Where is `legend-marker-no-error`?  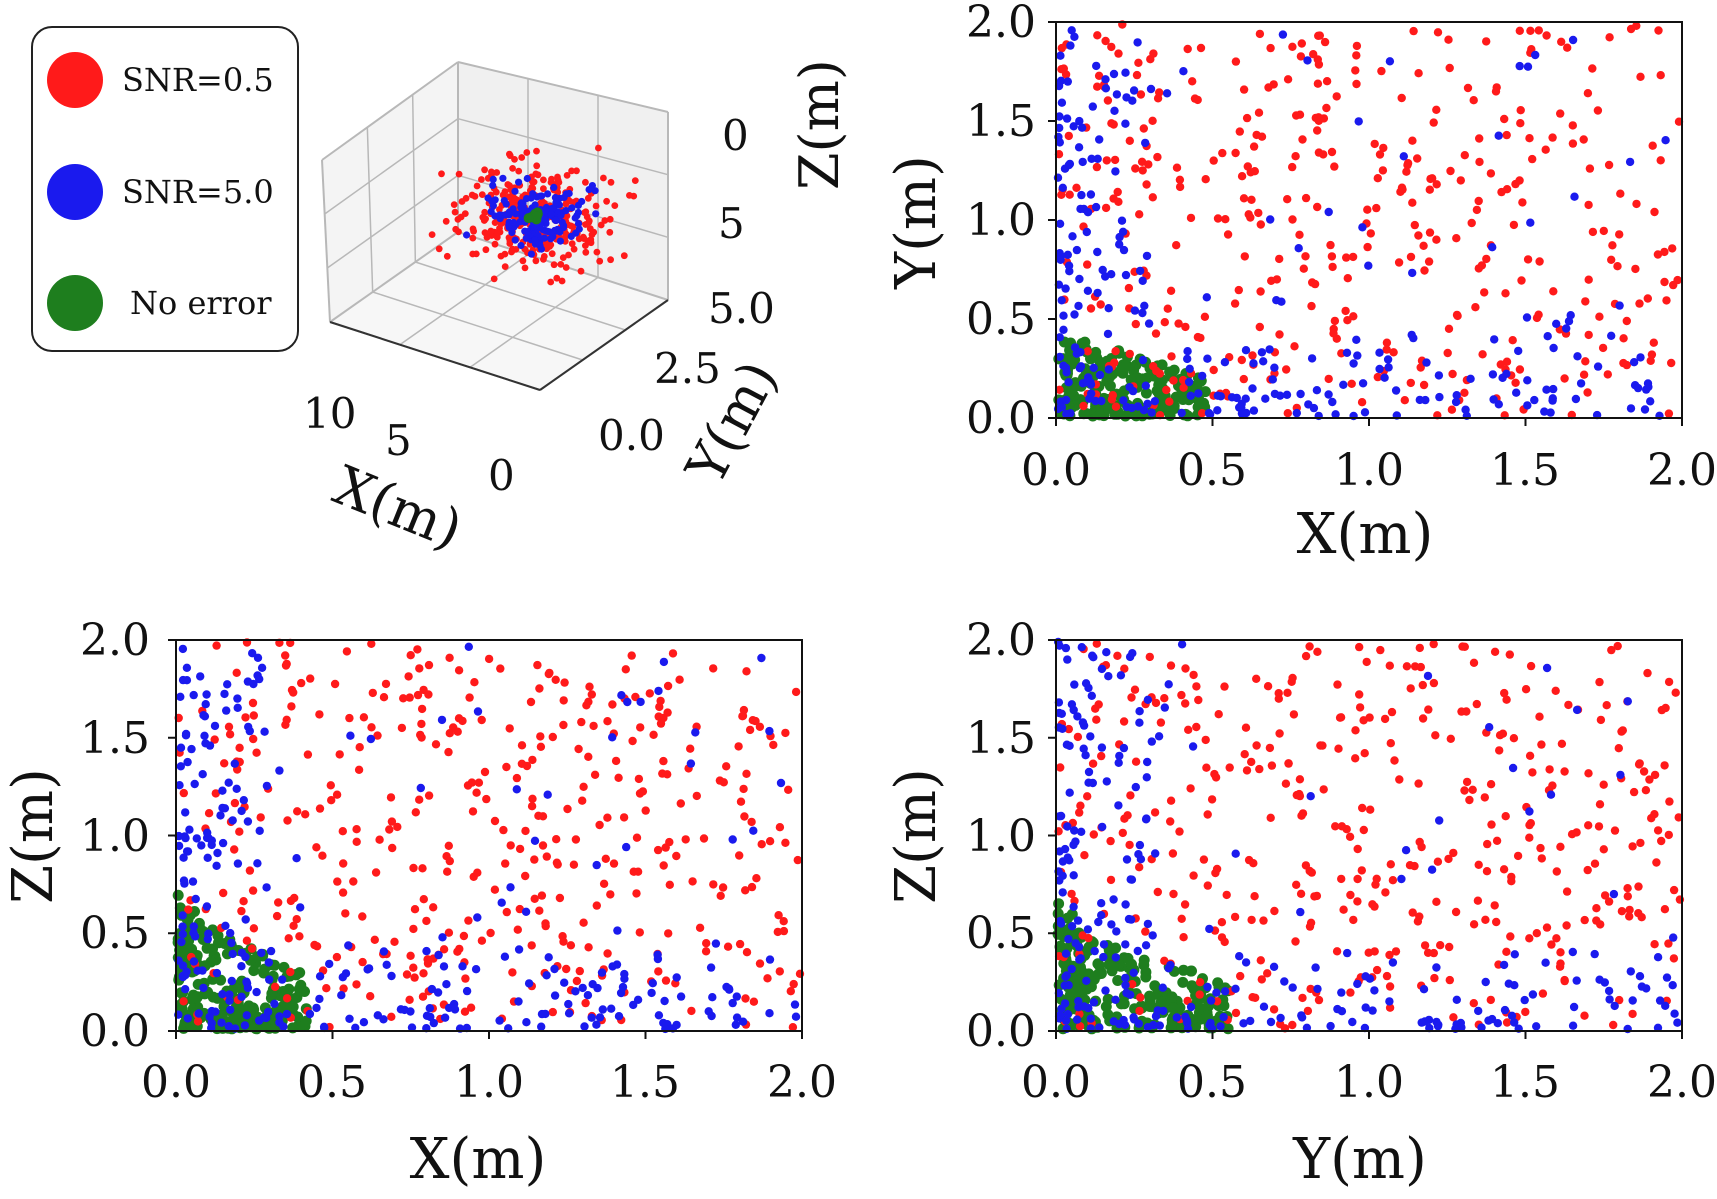 legend-marker-no-error is located at coordinates (75, 303).